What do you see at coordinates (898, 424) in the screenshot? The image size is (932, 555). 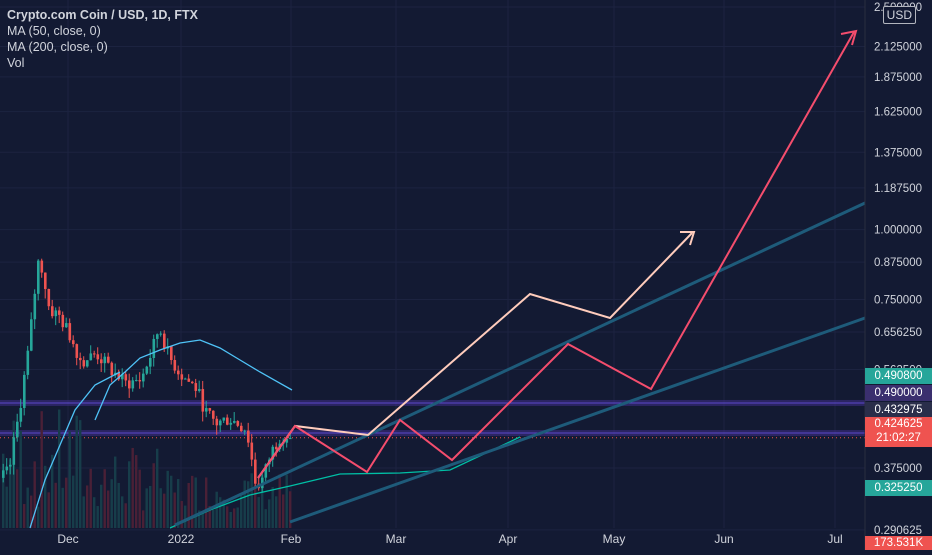 I see `last-price-value: 0.424625` at bounding box center [898, 424].